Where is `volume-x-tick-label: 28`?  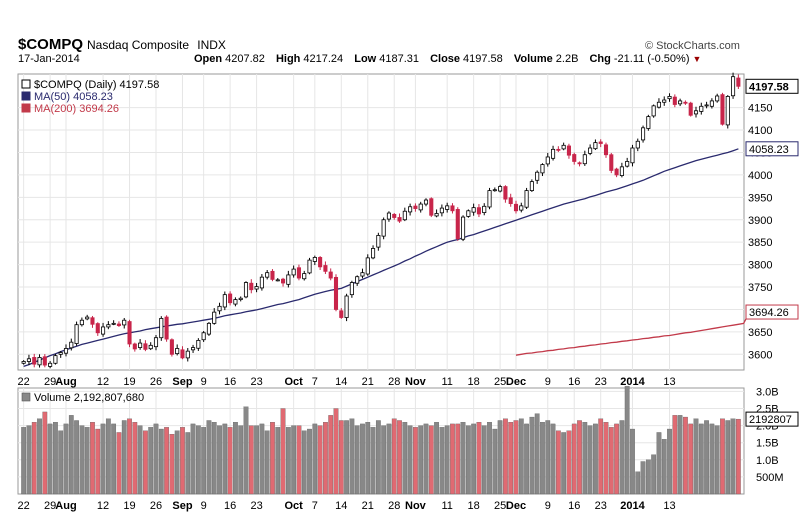 volume-x-tick-label: 28 is located at coordinates (394, 506).